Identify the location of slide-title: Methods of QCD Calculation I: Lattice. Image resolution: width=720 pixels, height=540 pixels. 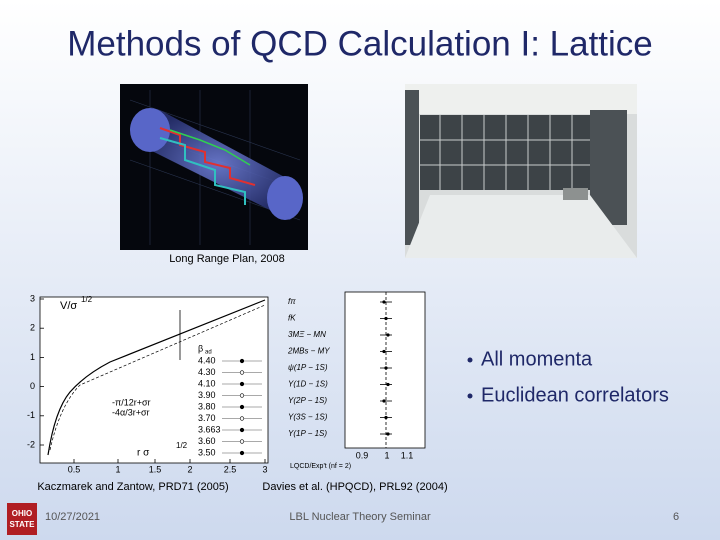
(360, 43).